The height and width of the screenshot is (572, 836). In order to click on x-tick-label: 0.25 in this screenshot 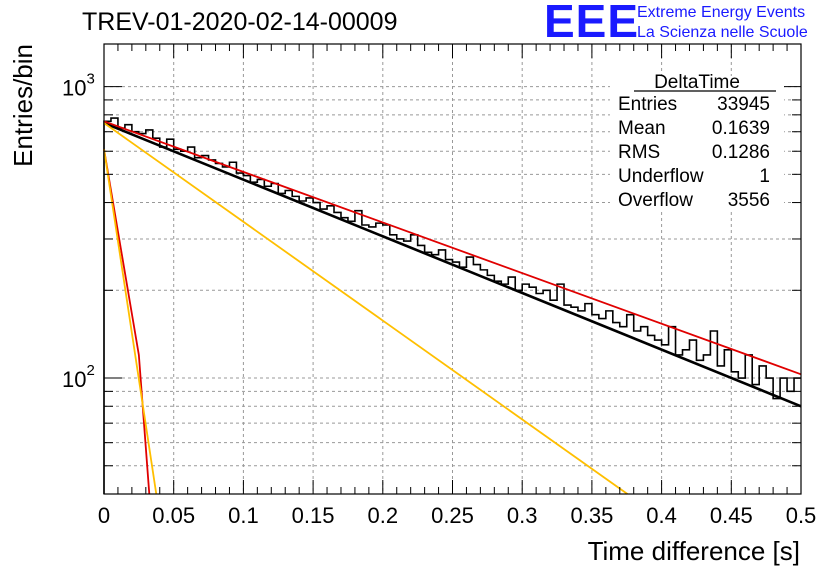, I will do `click(452, 515)`.